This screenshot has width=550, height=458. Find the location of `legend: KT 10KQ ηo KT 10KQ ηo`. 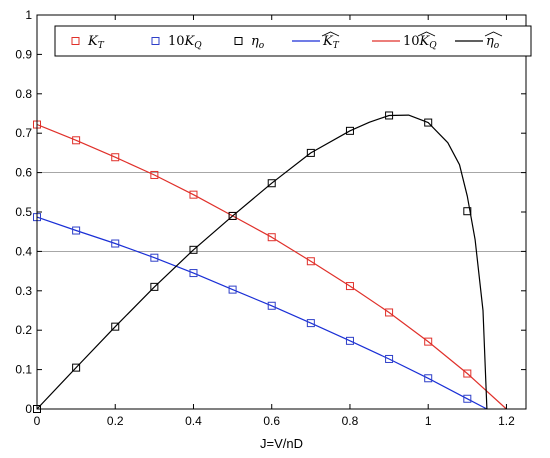

legend: KT 10KQ ηo KT 10KQ ηo is located at coordinates (293, 41).